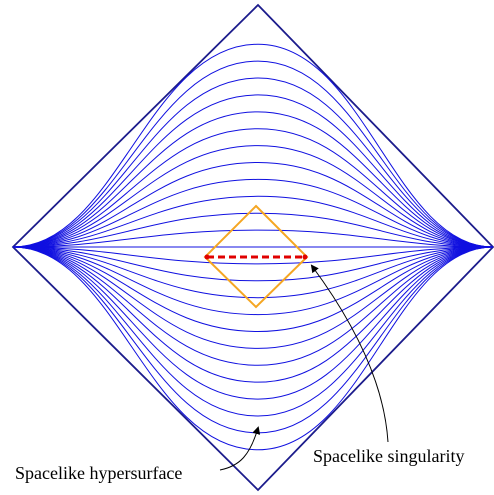 This screenshot has width=494, height=495. What do you see at coordinates (388, 456) in the screenshot?
I see `singularity-label: Spacelike singularity` at bounding box center [388, 456].